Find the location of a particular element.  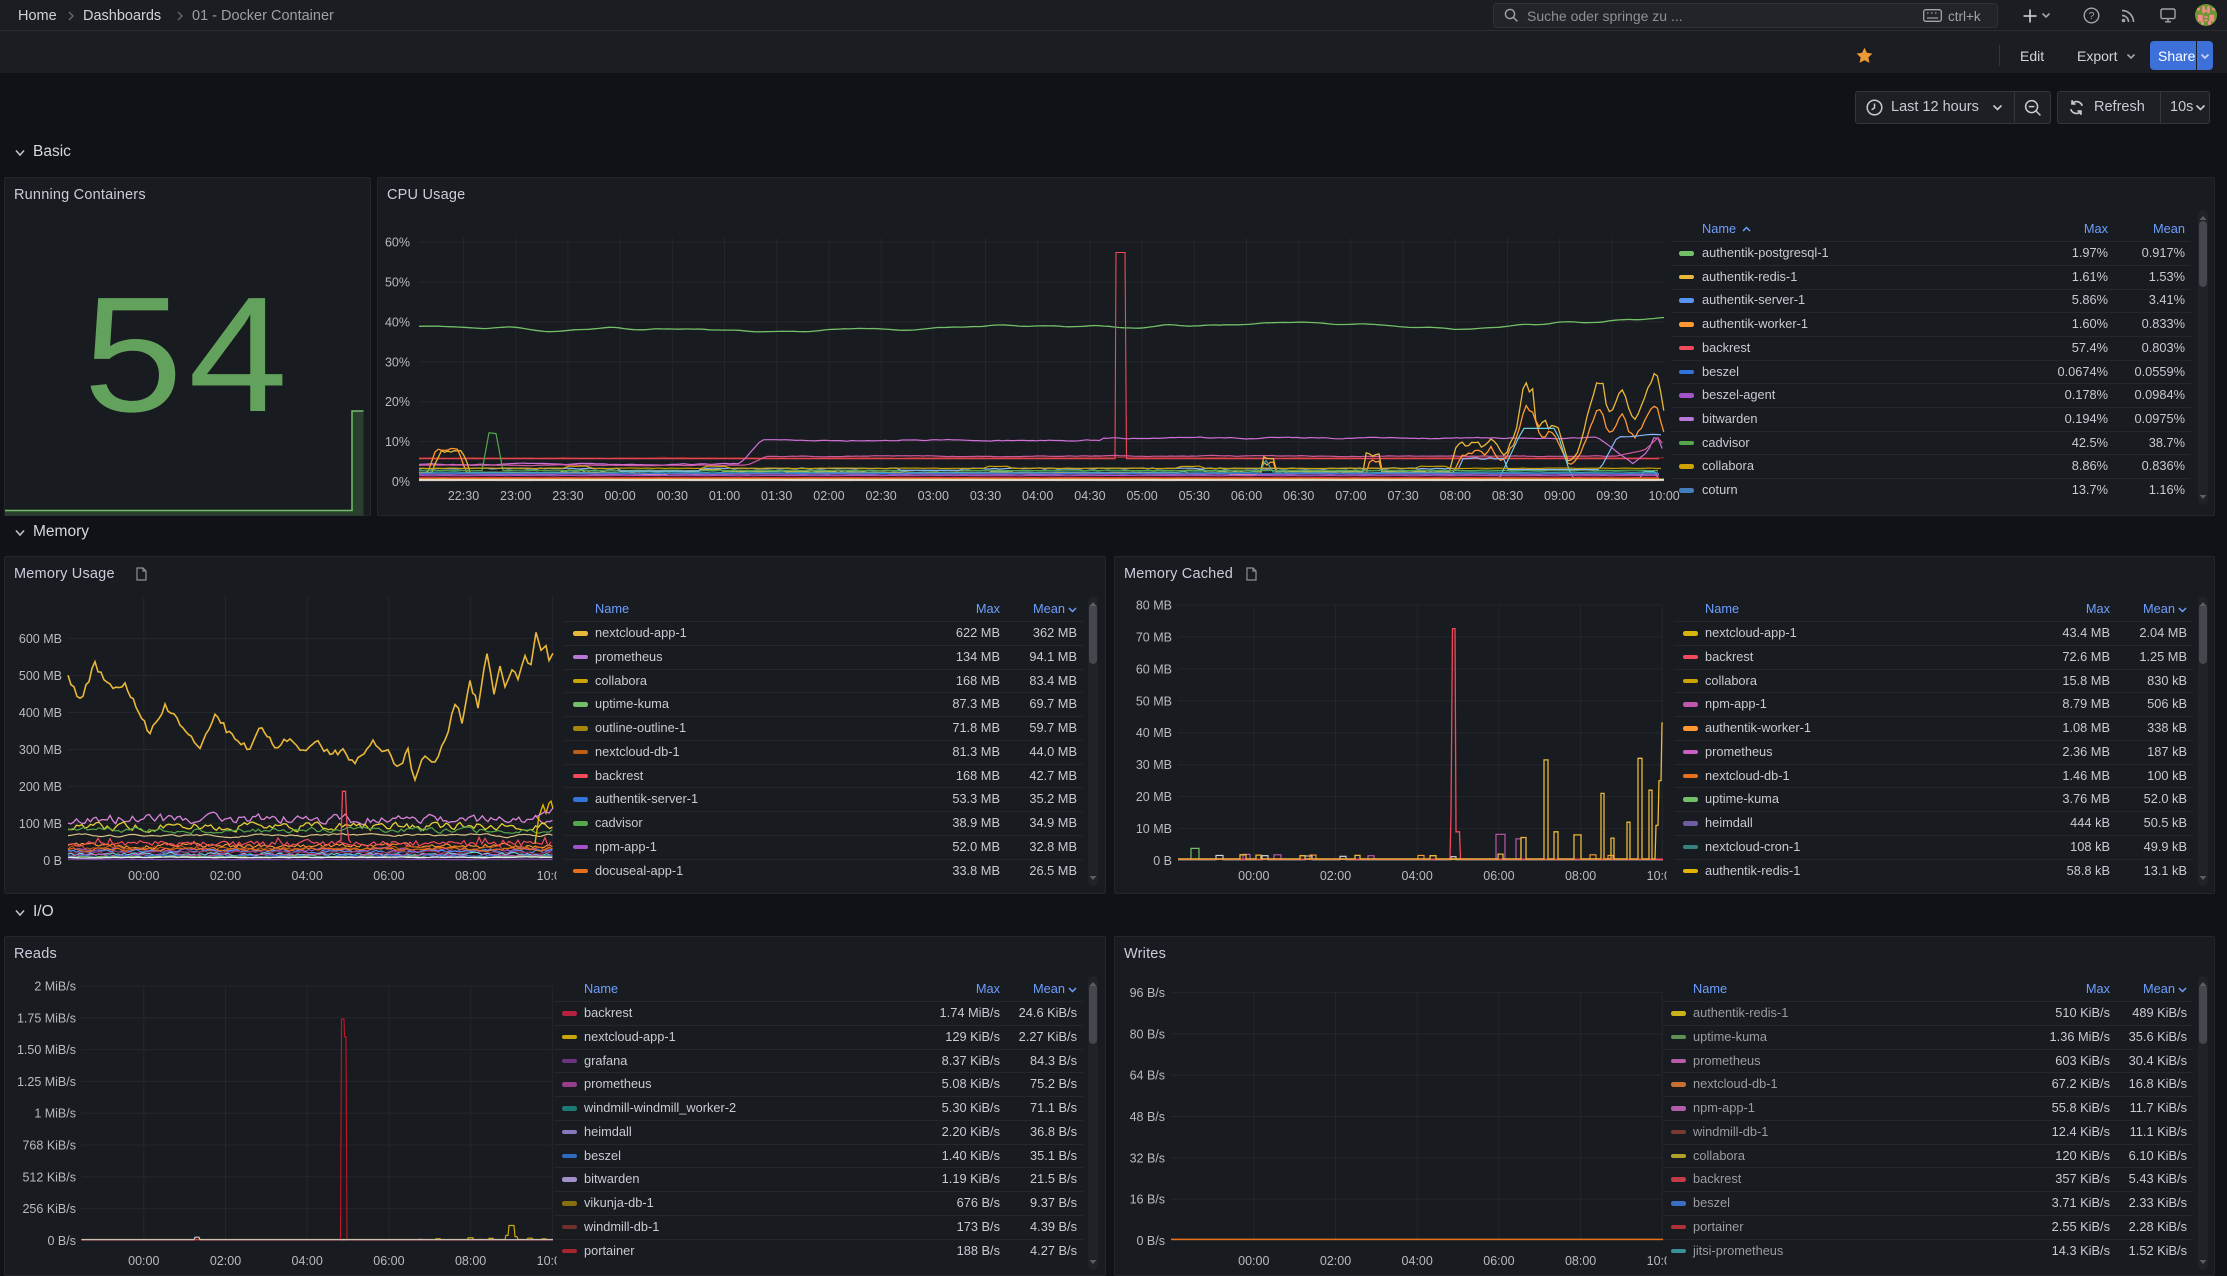

svg-text: 500 MB is located at coordinates (40, 676).